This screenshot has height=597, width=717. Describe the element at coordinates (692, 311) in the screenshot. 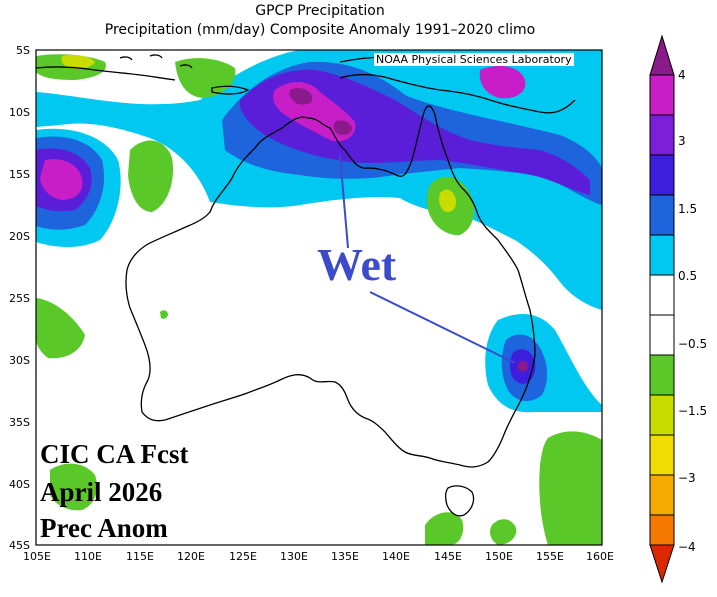

I see `colorbar-labels: 4 3 1.5 0.5 −0.5 −1.5 −3 −4` at that location.